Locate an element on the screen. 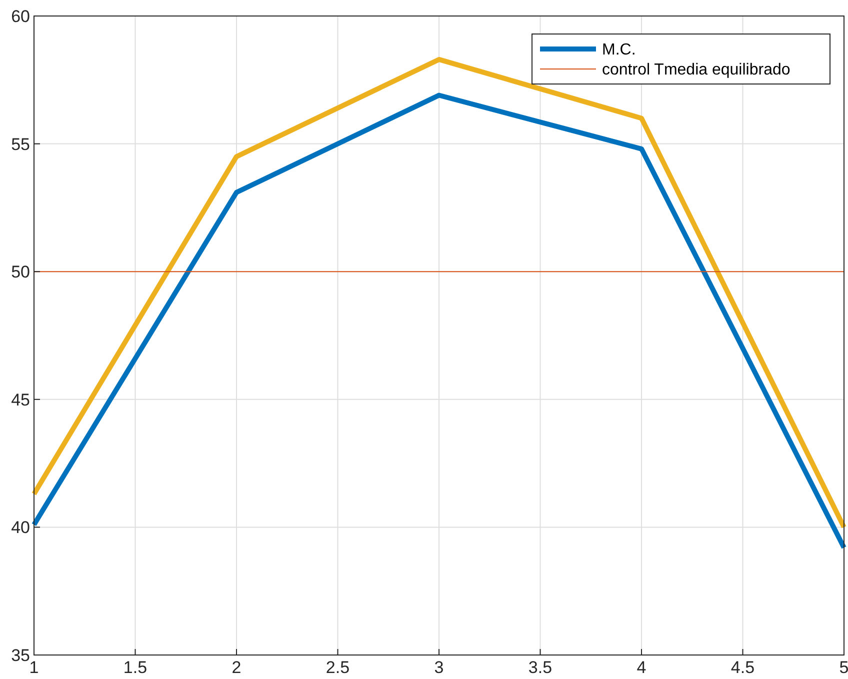 Image resolution: width=848 pixels, height=679 pixels. y-tick-label: 50 is located at coordinates (20, 272).